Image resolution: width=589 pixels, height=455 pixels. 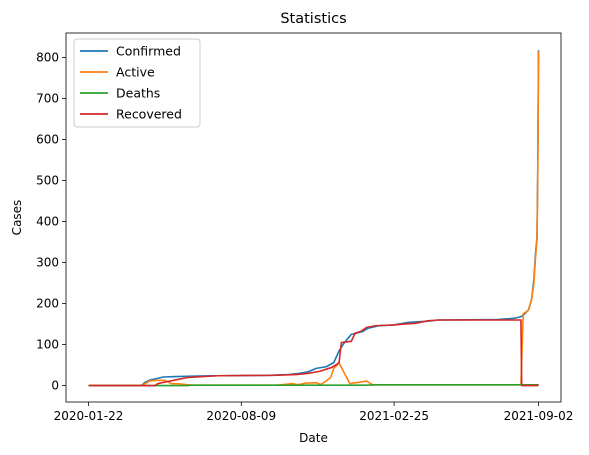 I want to click on legend-box, so click(x=137, y=83).